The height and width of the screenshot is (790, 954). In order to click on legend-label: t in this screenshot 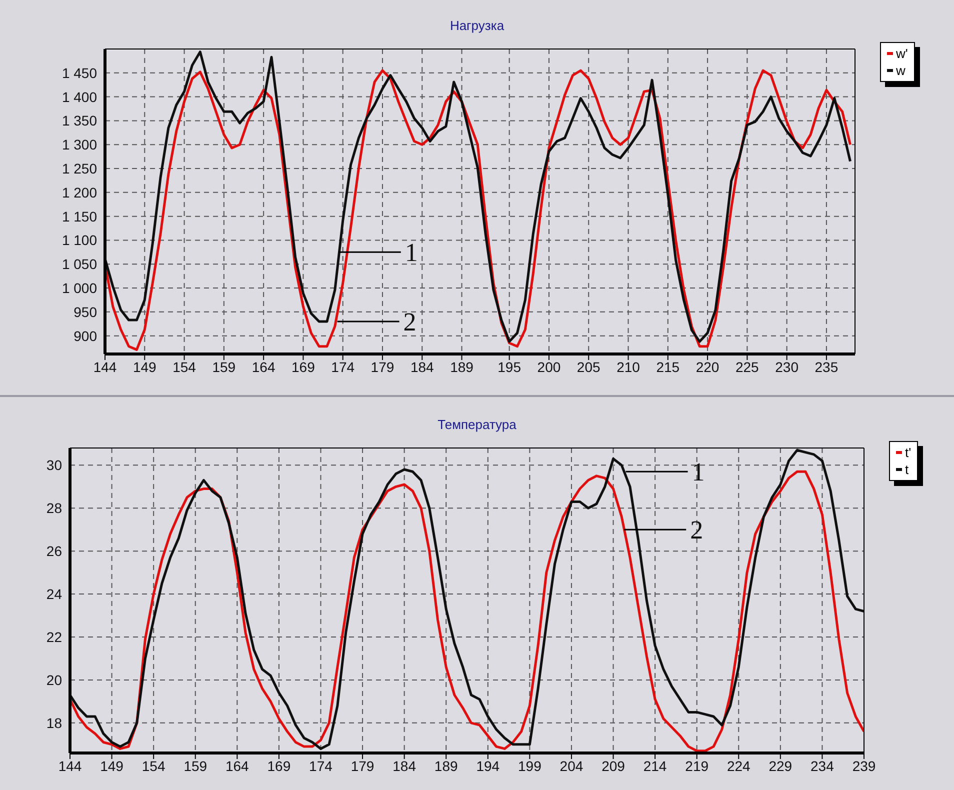, I will do `click(907, 469)`.